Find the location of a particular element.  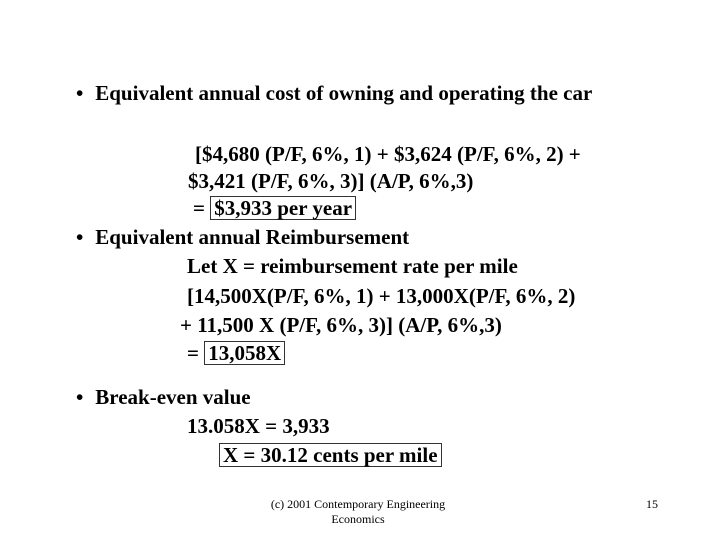

bullet-item-break-even: • Break-even value is located at coordinates (163, 397).